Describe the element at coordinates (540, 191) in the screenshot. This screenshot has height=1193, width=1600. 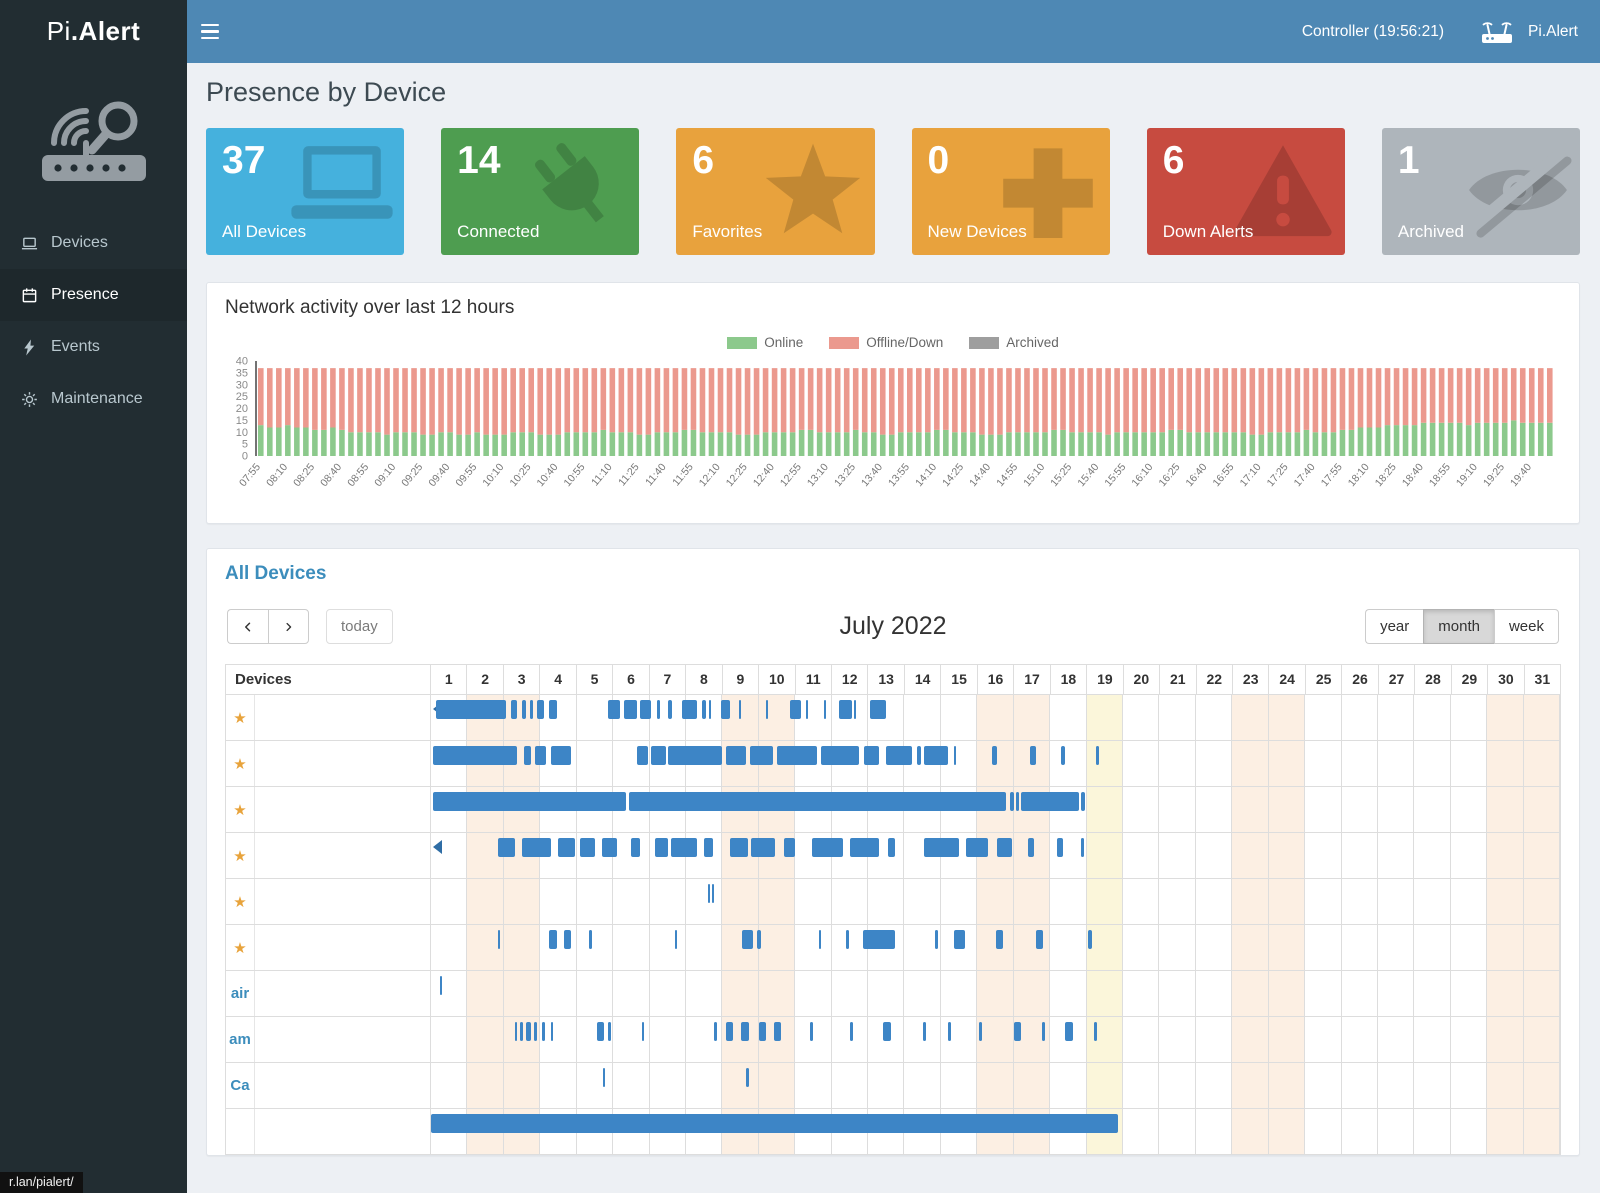
I see `summary-card-connected: 14 Connected` at that location.